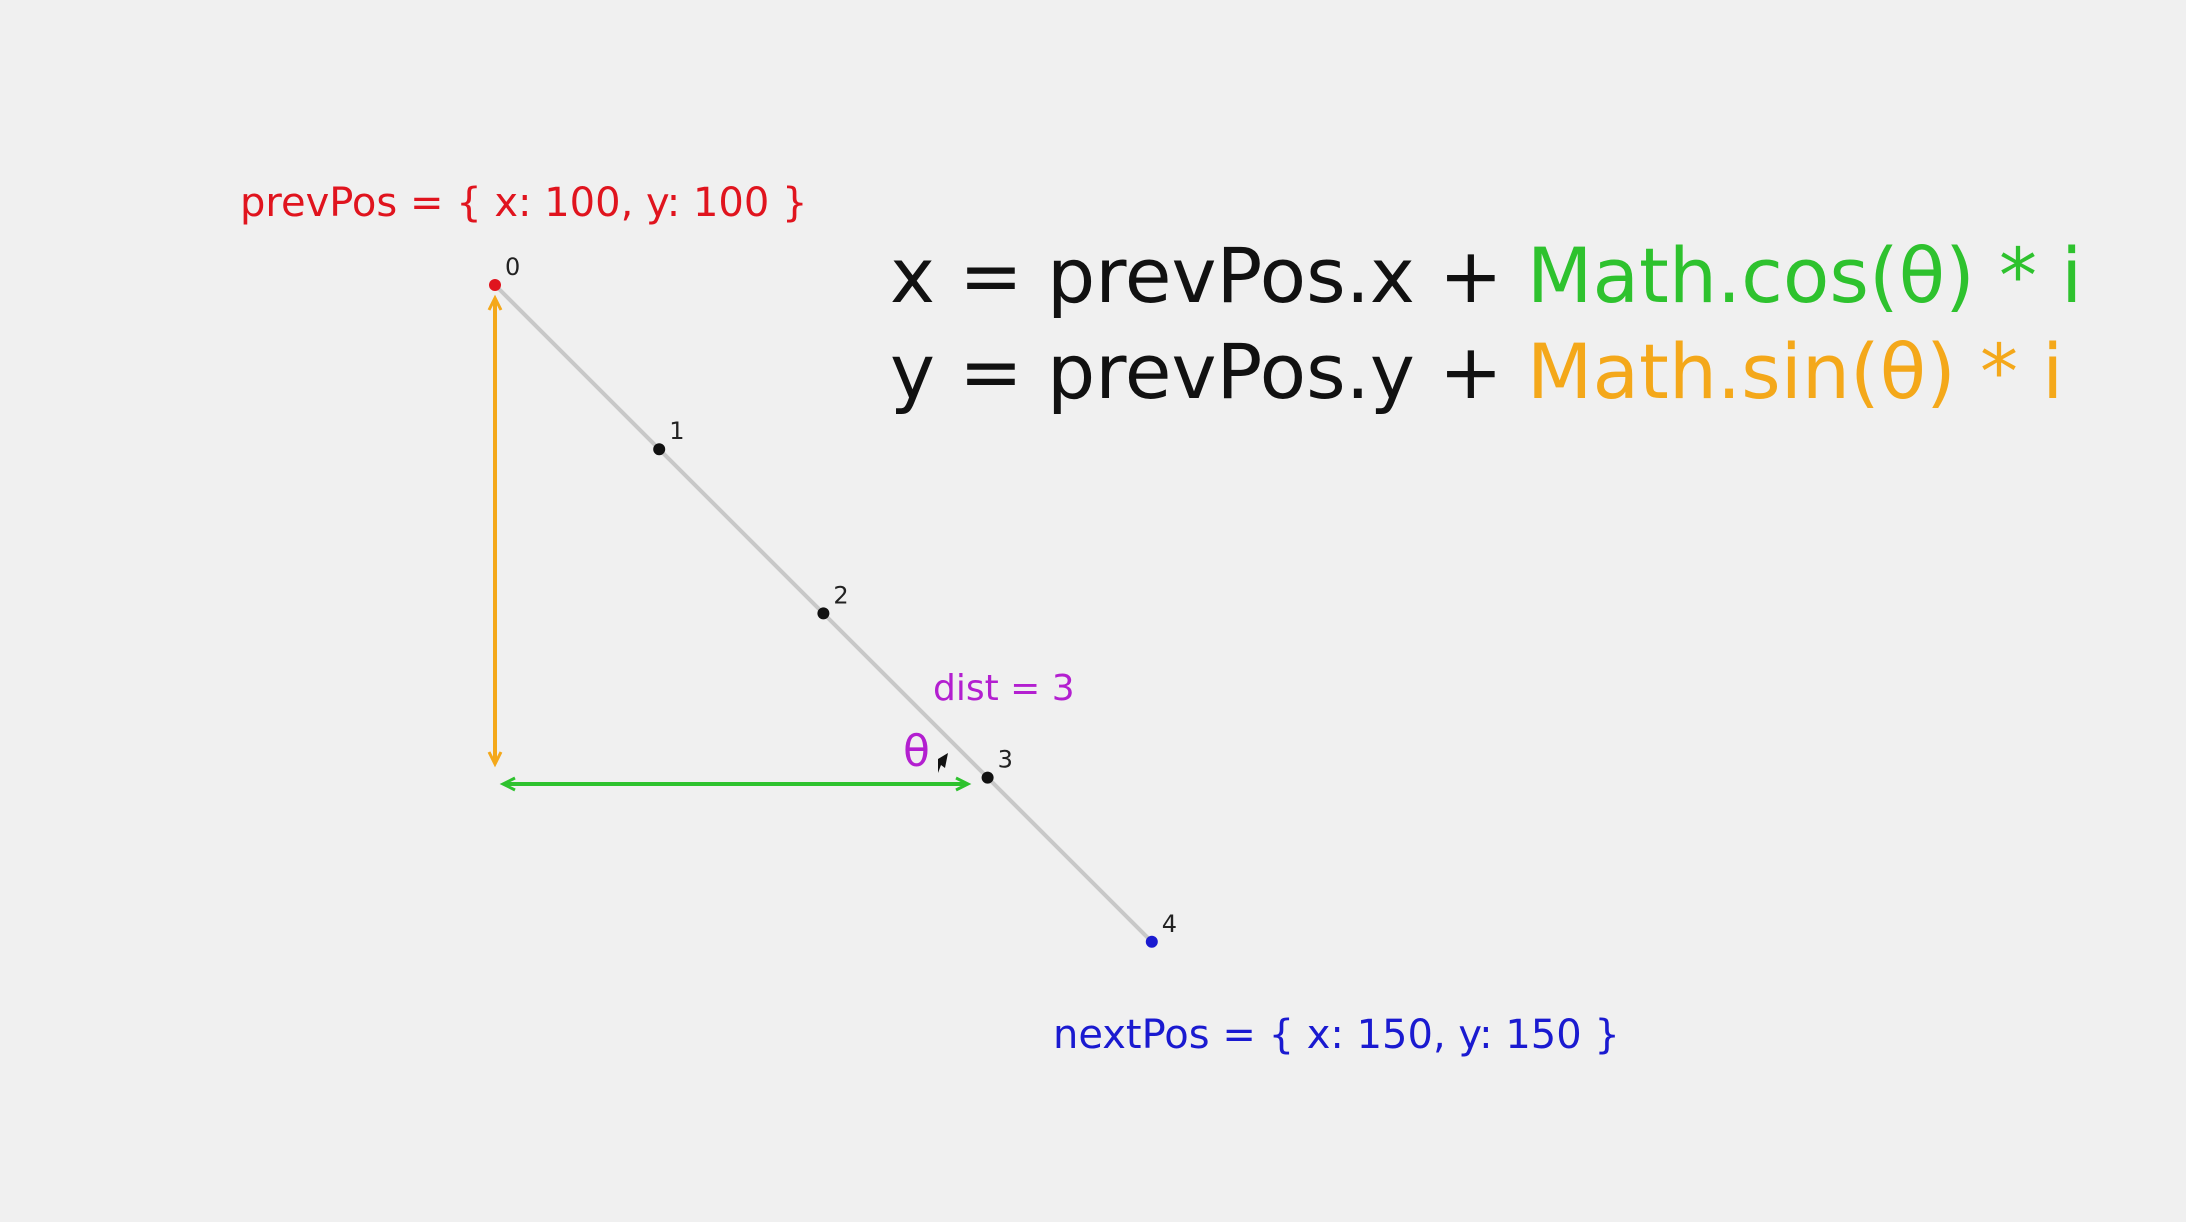  What do you see at coordinates (943, 763) in the screenshot?
I see `mouse-cursor-icon` at bounding box center [943, 763].